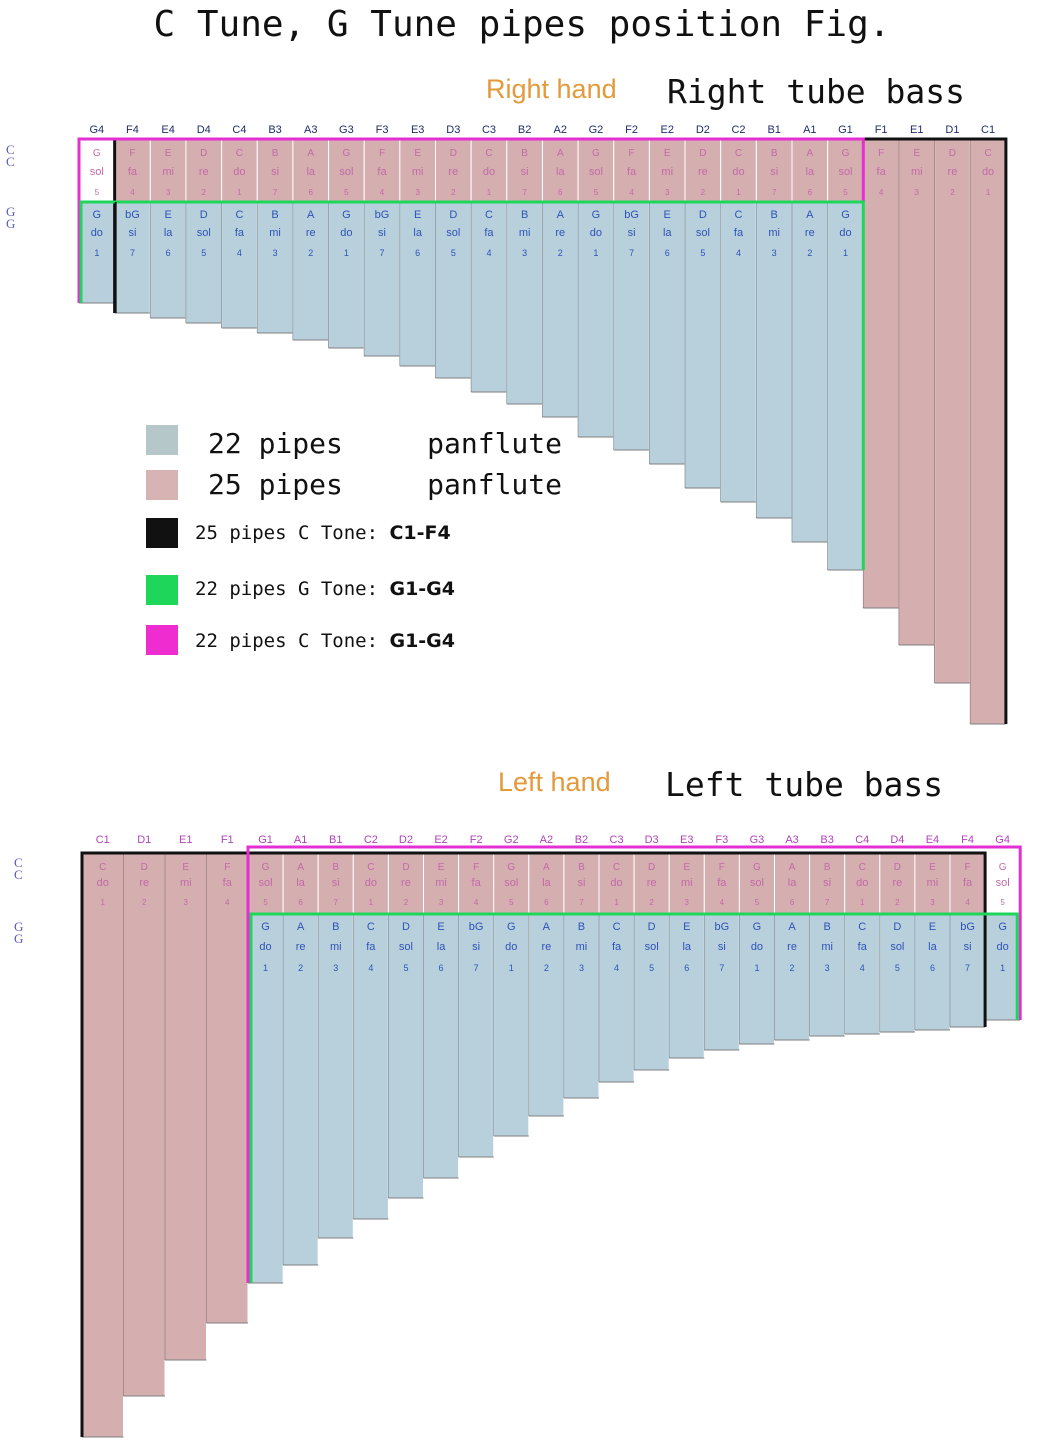  Describe the element at coordinates (547, 927) in the screenshot. I see `g-note-letter: A` at that location.